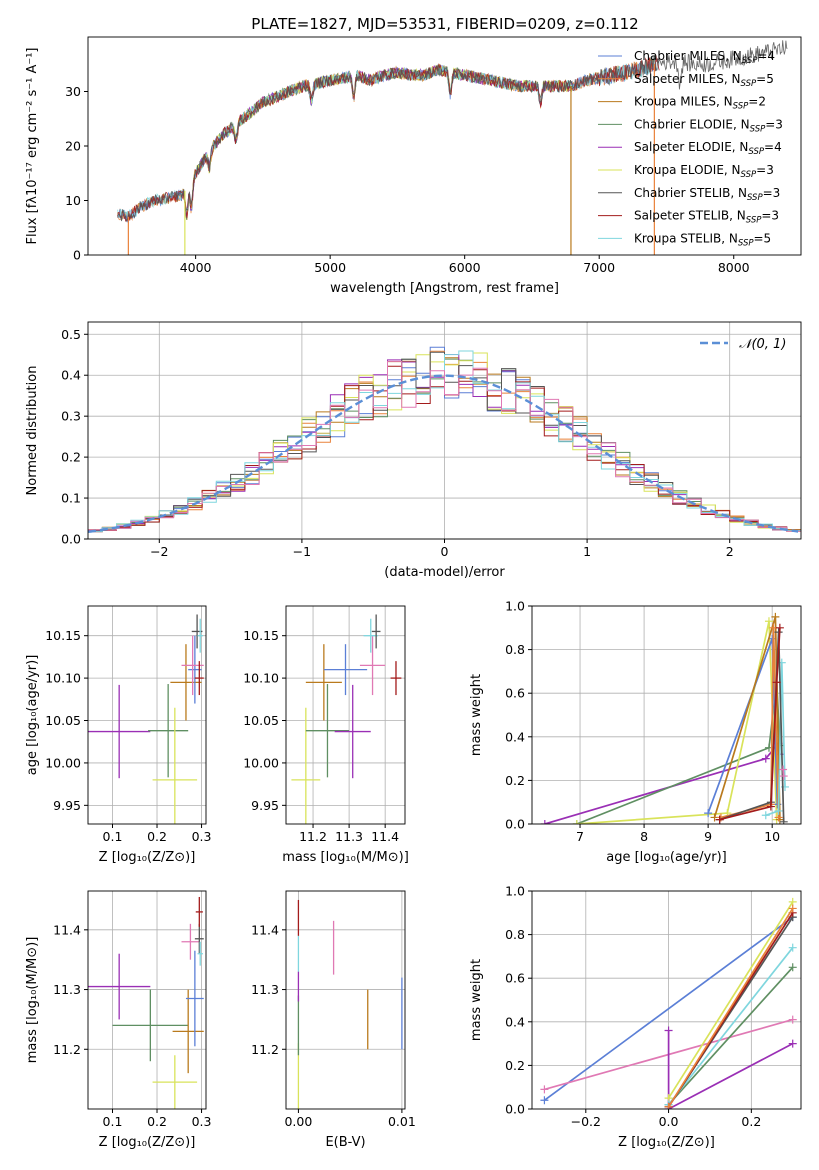  What do you see at coordinates (313, 836) in the screenshot?
I see `x-tick-label: 11.2` at bounding box center [313, 836].